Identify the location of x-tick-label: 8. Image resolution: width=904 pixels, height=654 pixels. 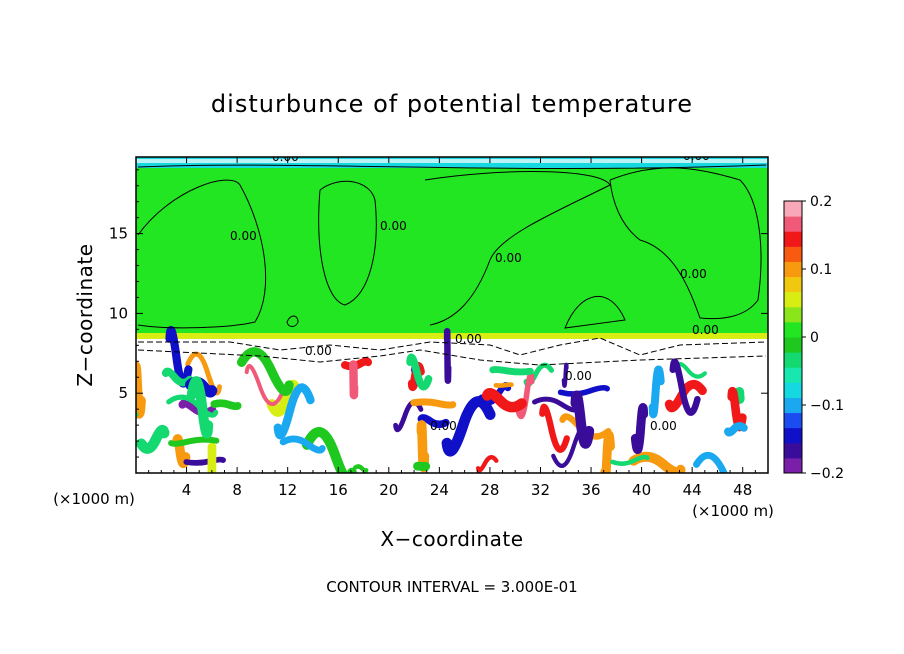
(237, 490).